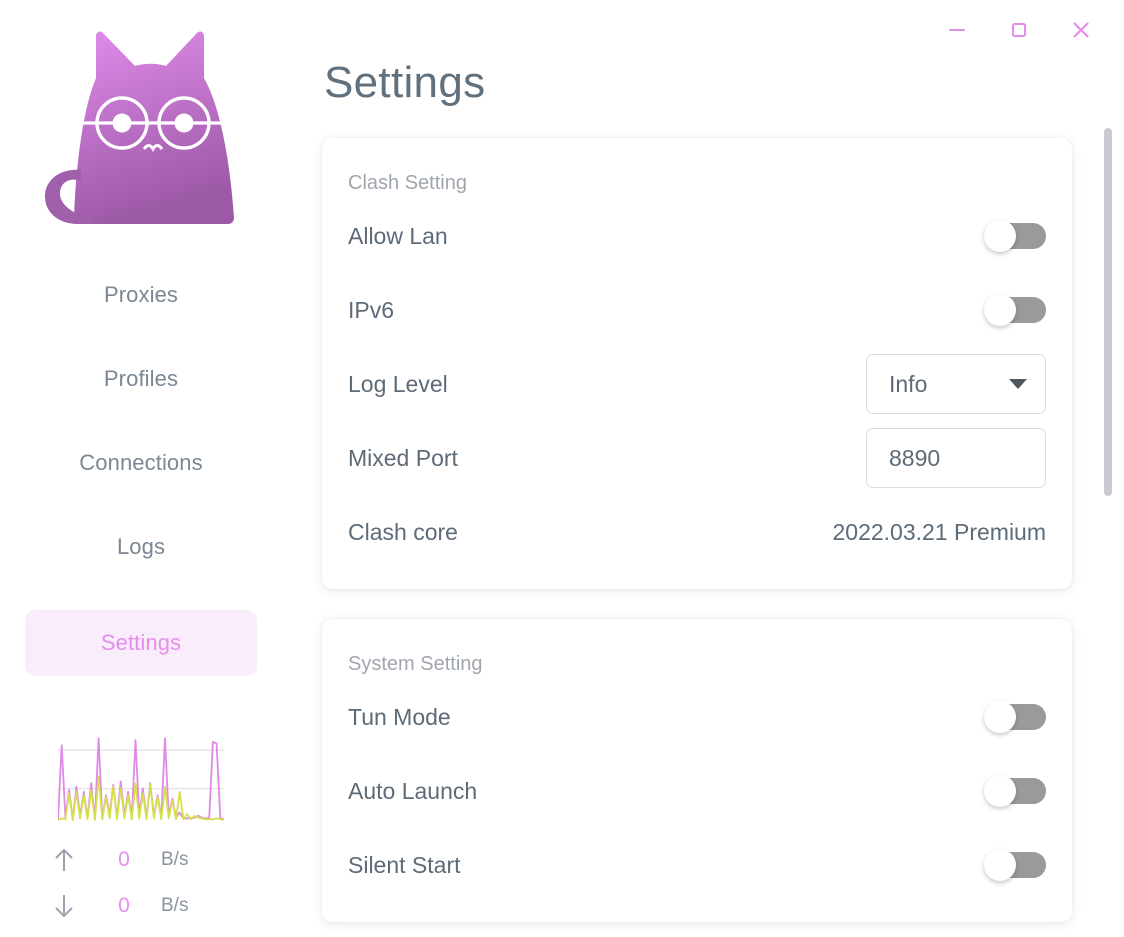 The width and height of the screenshot is (1124, 937). What do you see at coordinates (908, 383) in the screenshot?
I see `log-level-value: Info` at bounding box center [908, 383].